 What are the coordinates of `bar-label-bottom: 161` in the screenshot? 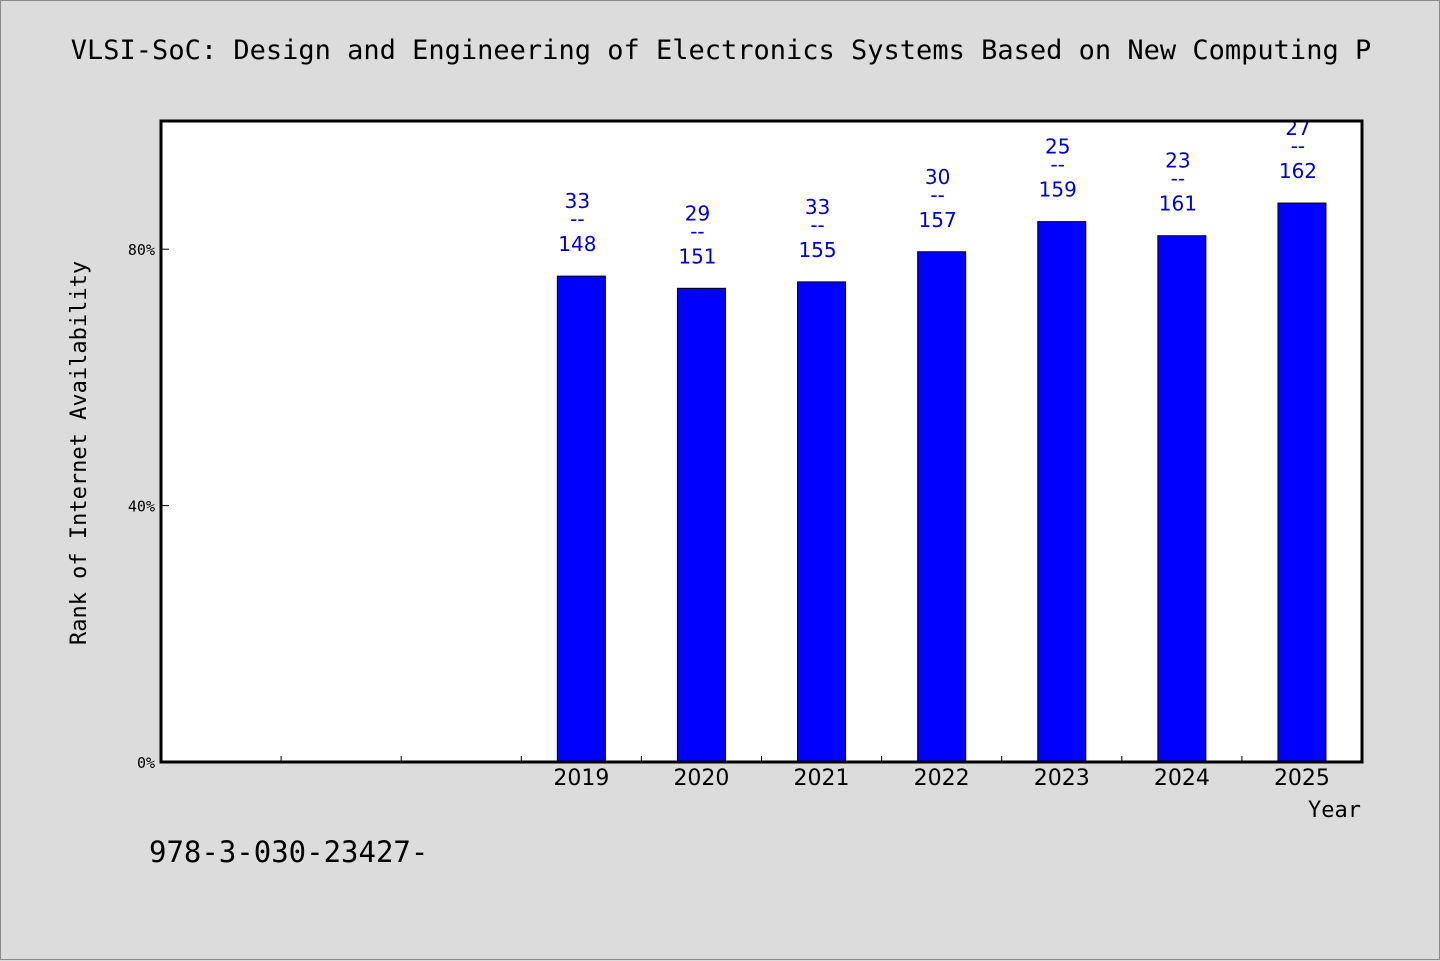 It's located at (1178, 204).